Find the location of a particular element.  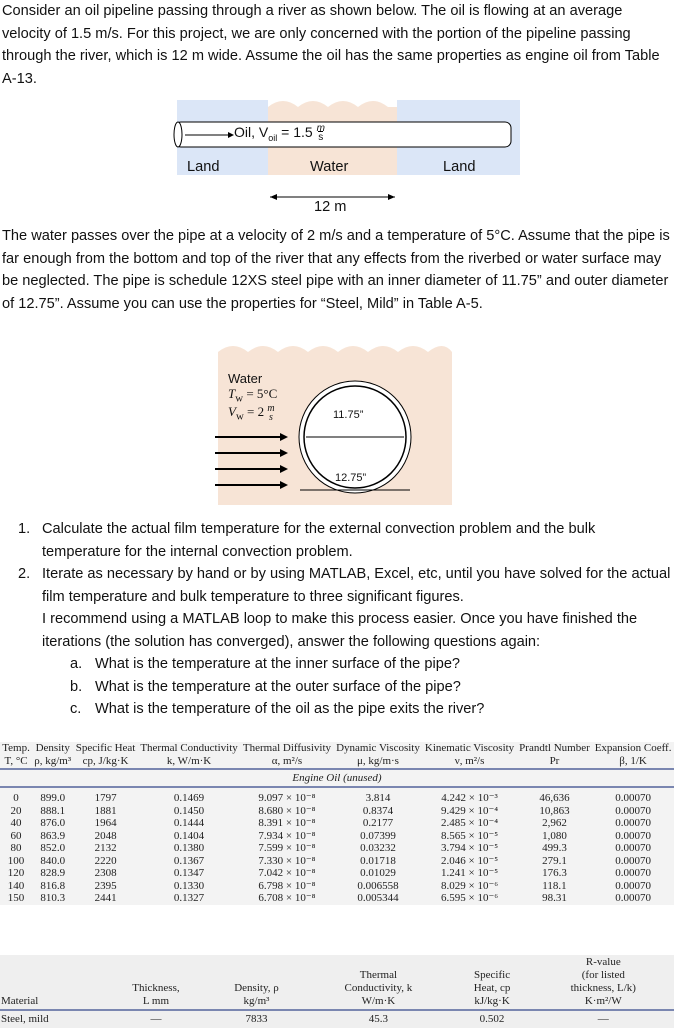

table-cell: 10,863 is located at coordinates (554, 810).